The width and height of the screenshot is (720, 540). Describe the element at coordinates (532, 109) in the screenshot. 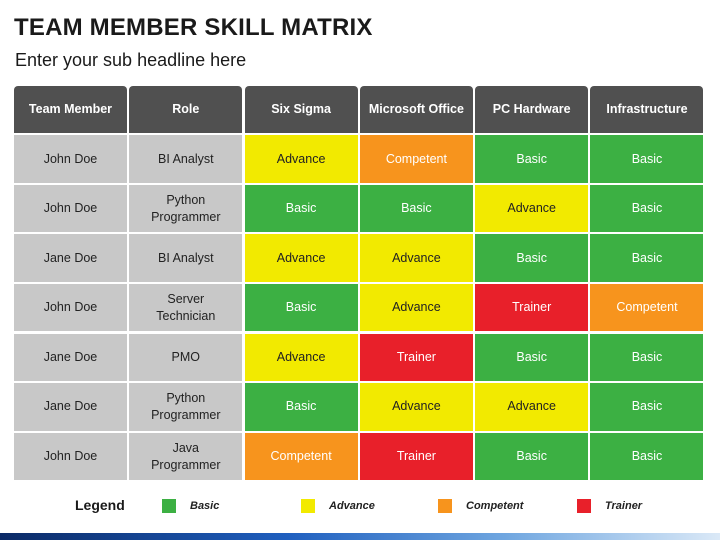

I see `header-pc-hardware: PC Hardware` at that location.